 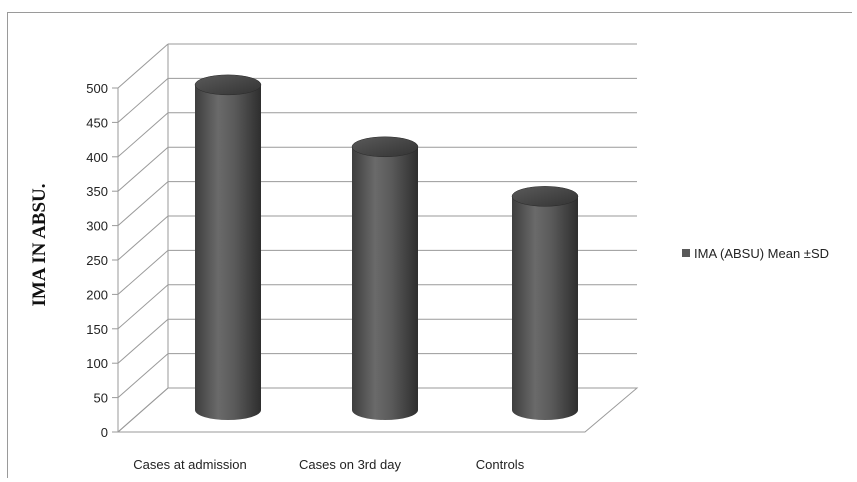 What do you see at coordinates (97, 363) in the screenshot?
I see `y-tick-label: 100` at bounding box center [97, 363].